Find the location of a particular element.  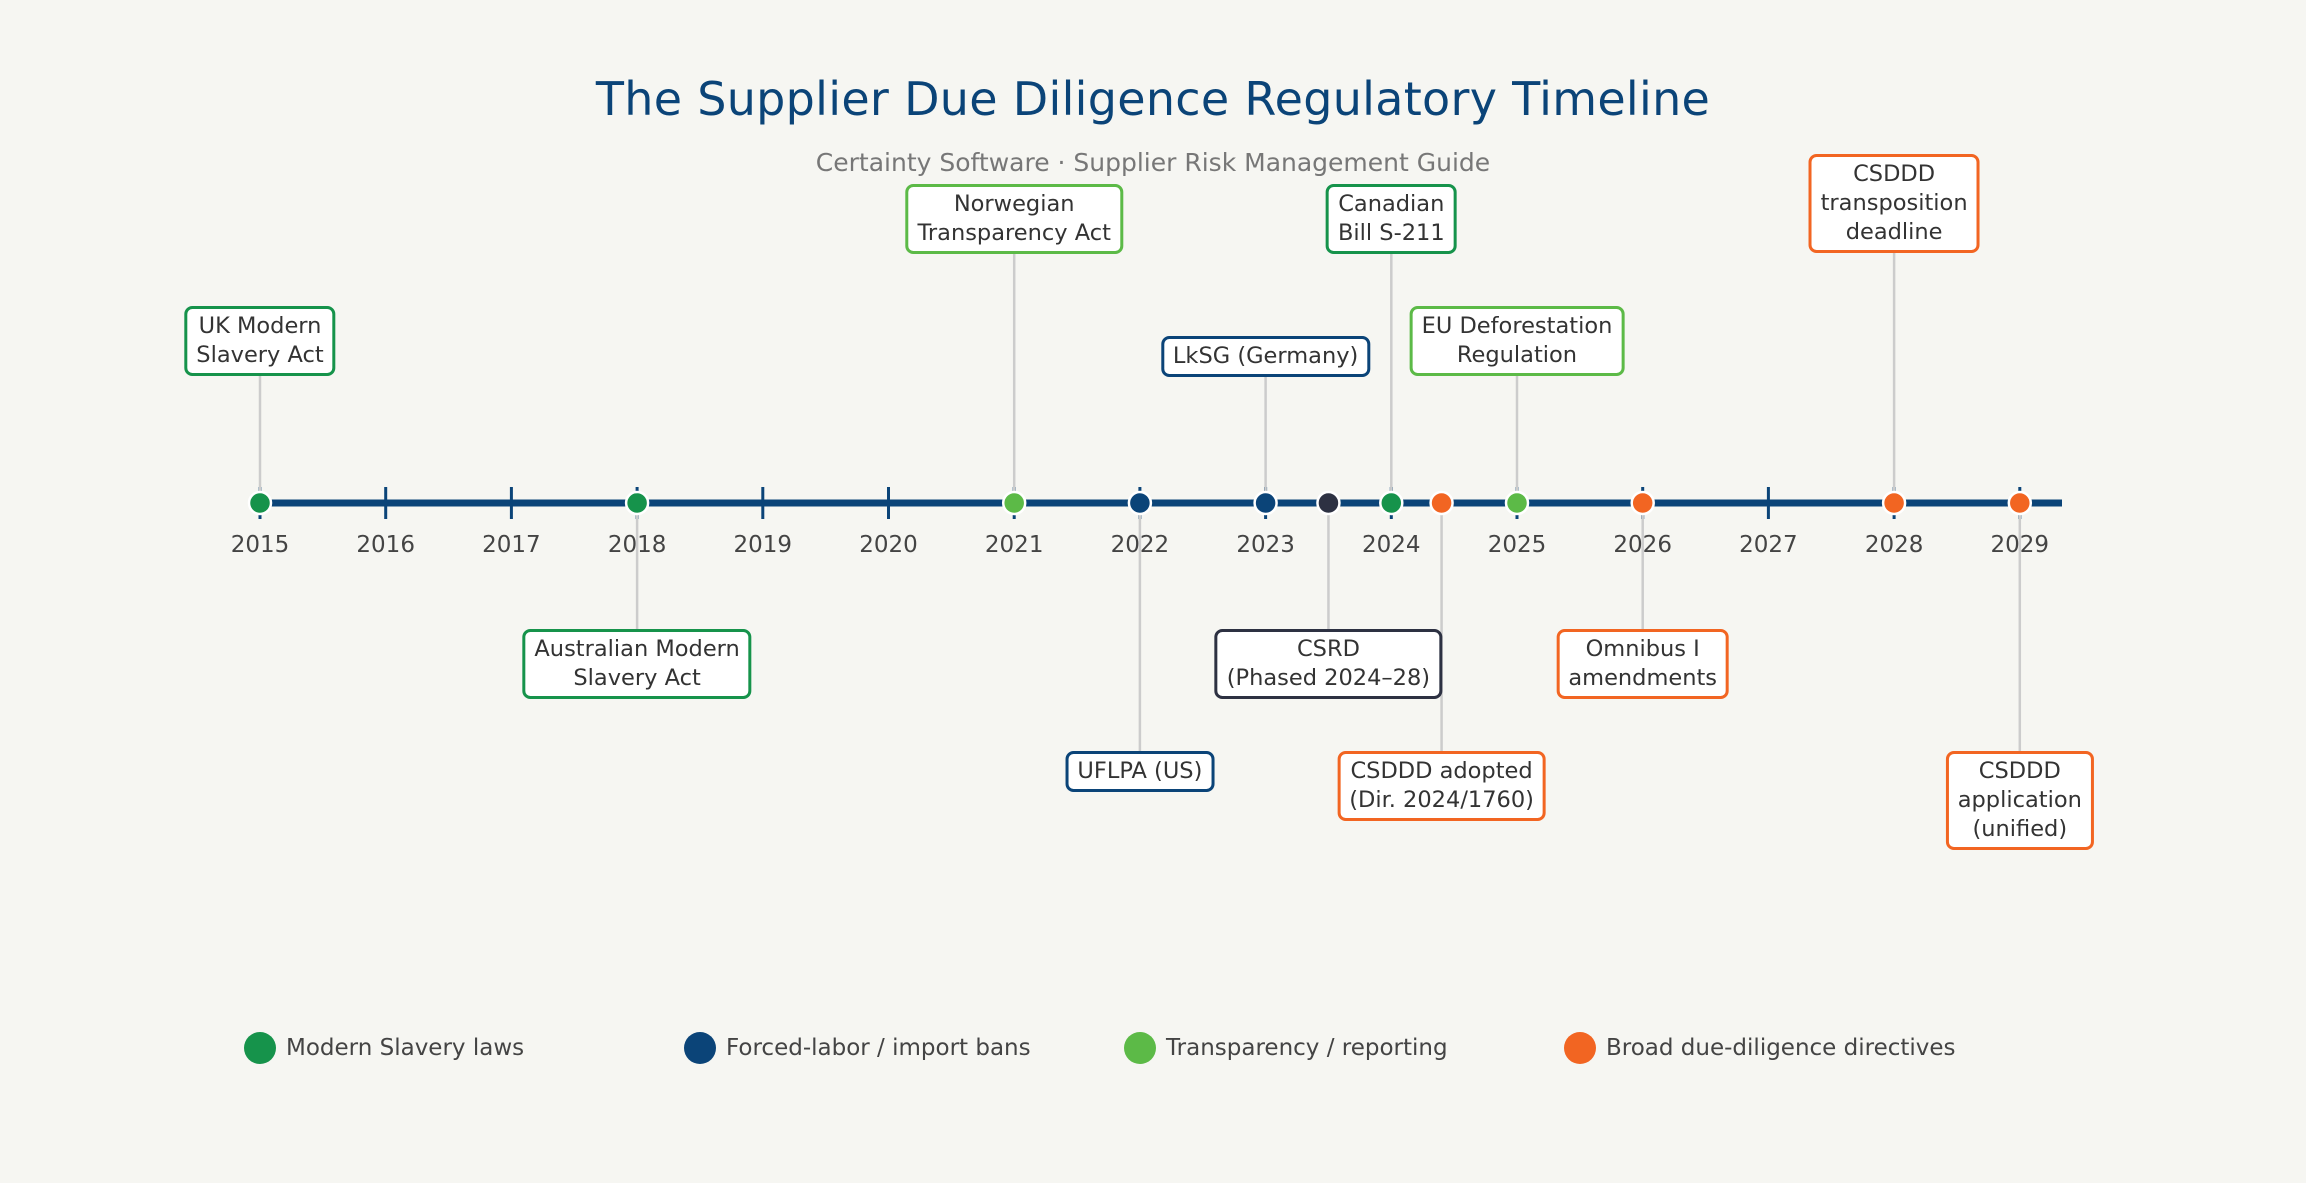

event-label: UFLPA (US) is located at coordinates (1140, 771).